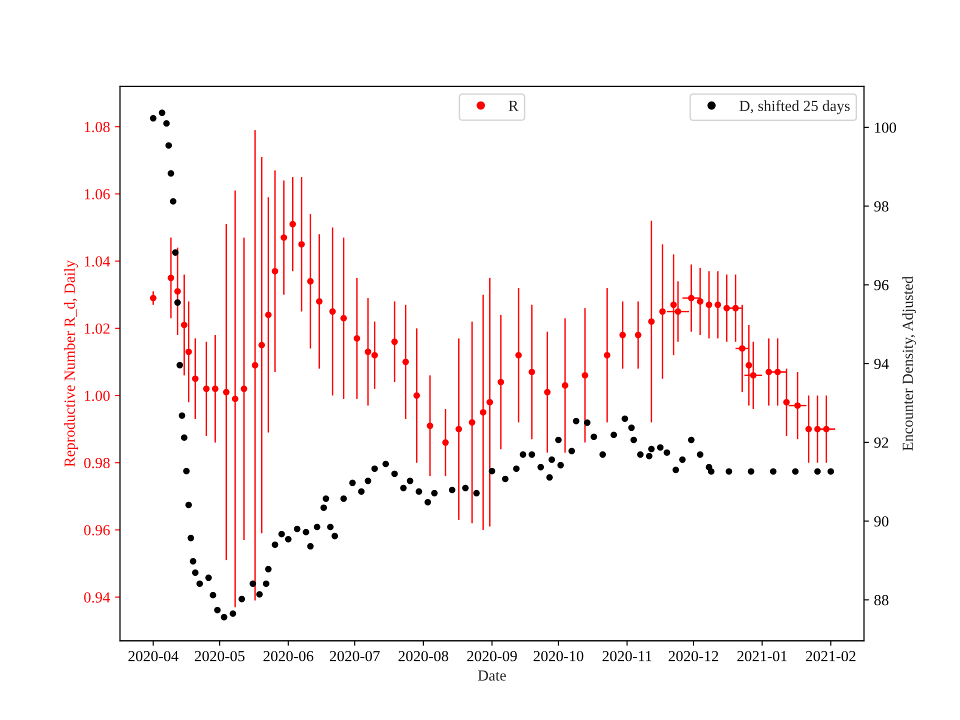 Image resolution: width=960 pixels, height=720 pixels. What do you see at coordinates (71, 363) in the screenshot?
I see `y-axis-title: Reproductive Number R_d, Daily` at bounding box center [71, 363].